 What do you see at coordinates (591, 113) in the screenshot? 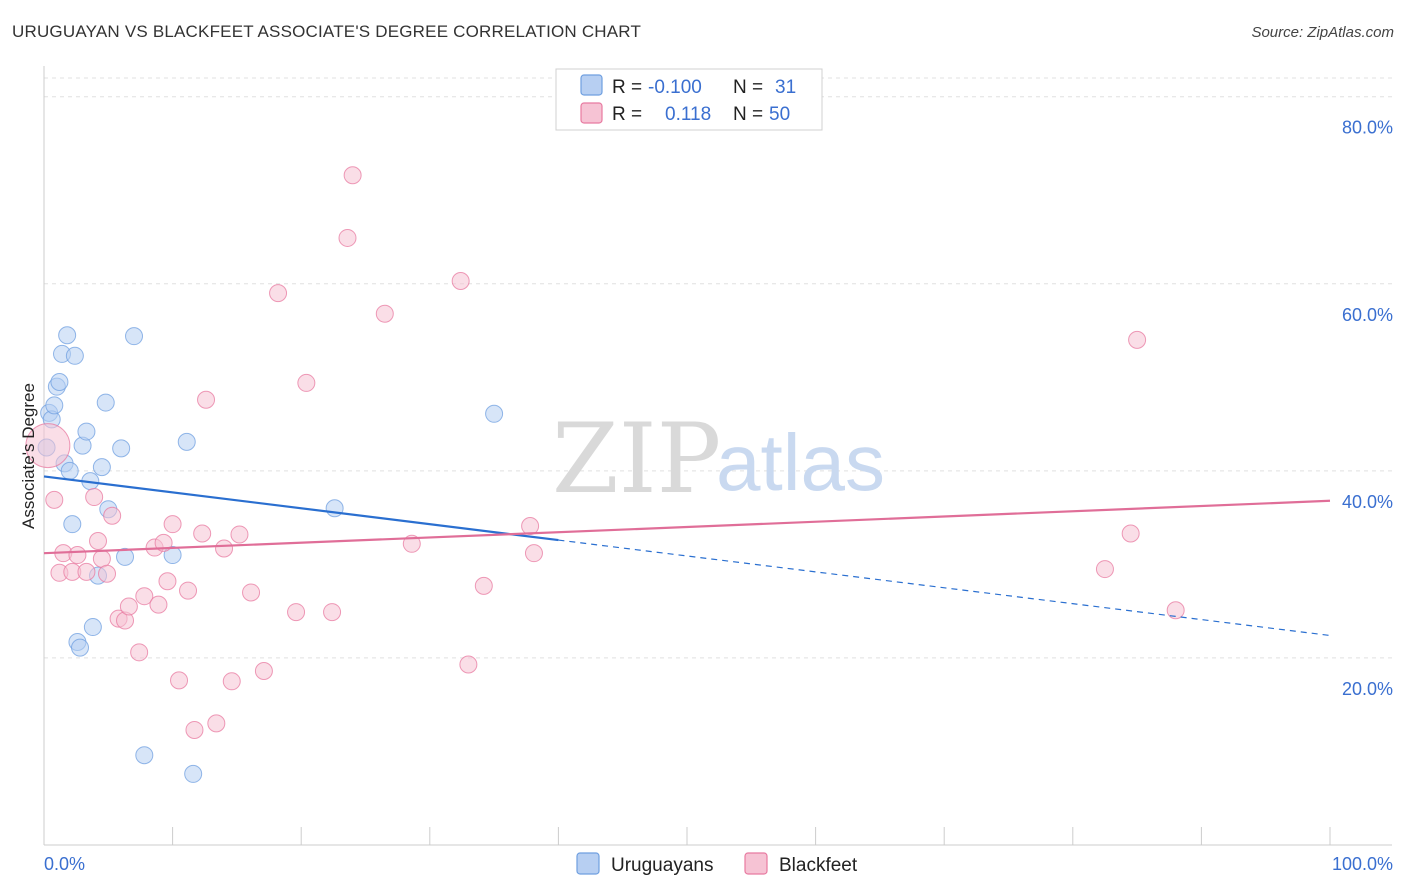
I see `legend-swatch-blackfeet` at bounding box center [591, 113].